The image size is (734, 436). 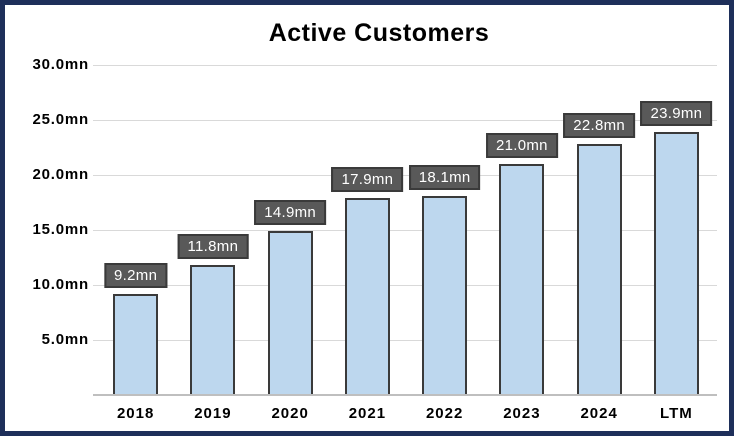 What do you see at coordinates (379, 33) in the screenshot?
I see `chart-title: Active Customers` at bounding box center [379, 33].